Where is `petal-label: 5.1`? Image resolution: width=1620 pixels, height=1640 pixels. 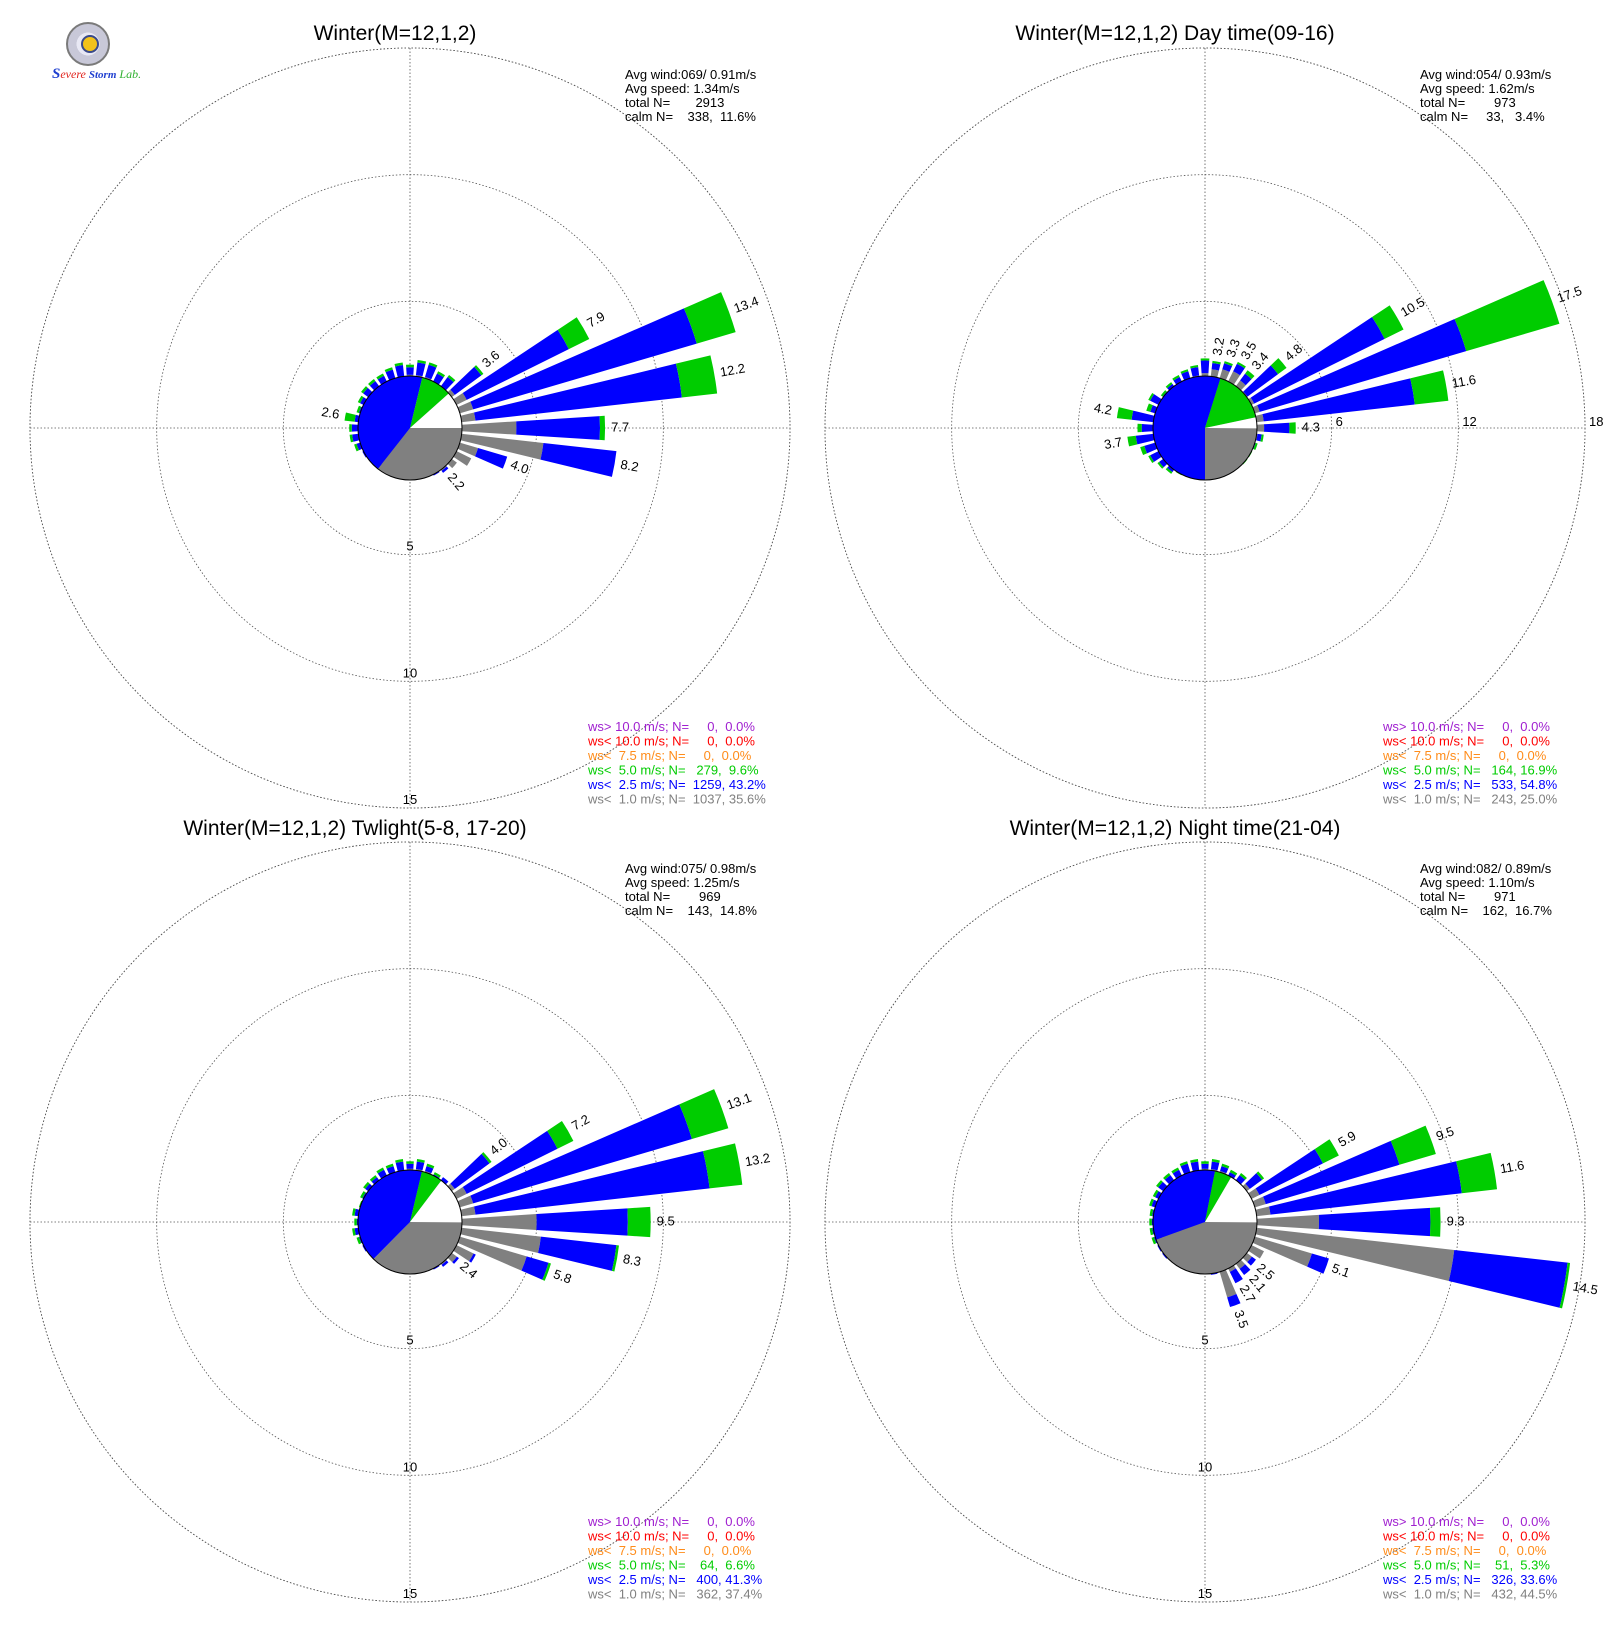 petal-label: 5.1 is located at coordinates (1341, 1270).